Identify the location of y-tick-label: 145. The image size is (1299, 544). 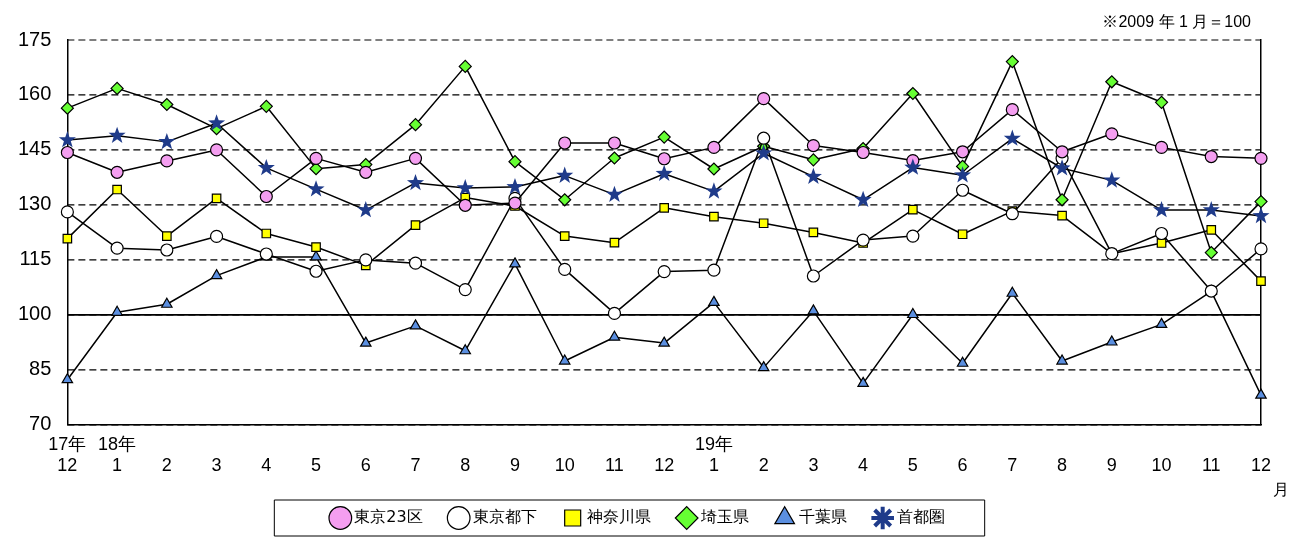
(34, 148).